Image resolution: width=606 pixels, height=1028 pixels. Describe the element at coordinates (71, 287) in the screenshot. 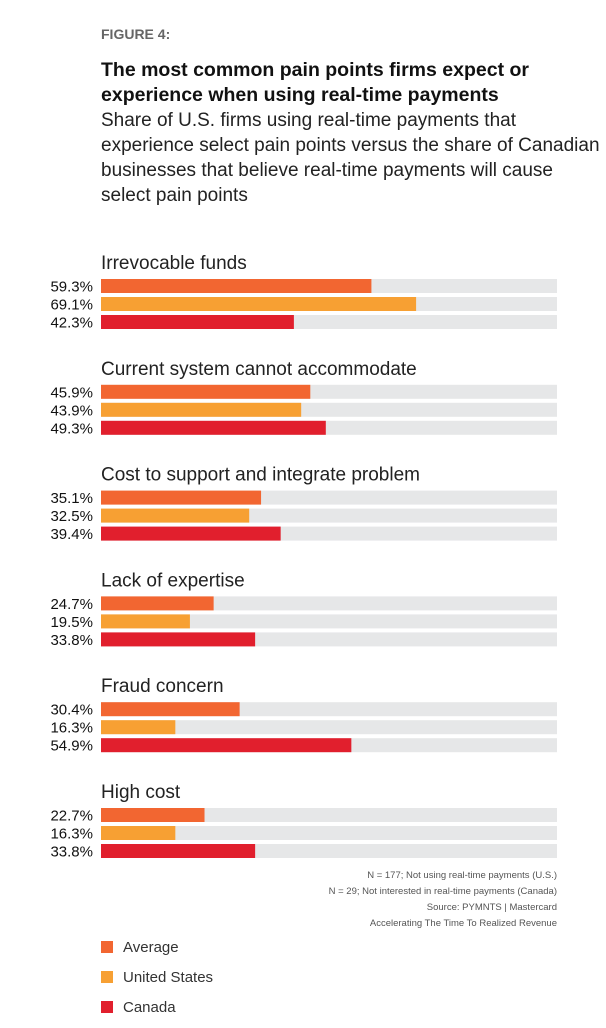

I see `data-label: 59.3%` at that location.